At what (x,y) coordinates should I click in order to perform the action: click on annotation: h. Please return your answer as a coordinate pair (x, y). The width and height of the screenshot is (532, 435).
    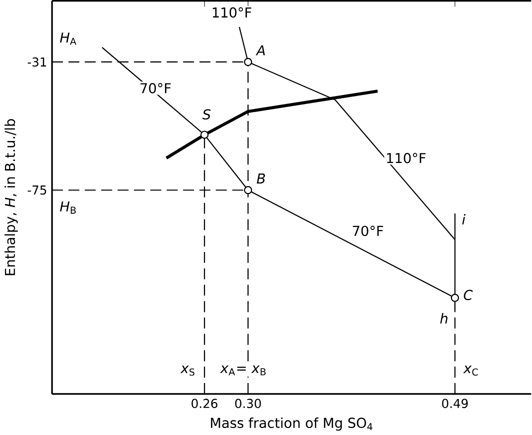
    Looking at the image, I should click on (444, 318).